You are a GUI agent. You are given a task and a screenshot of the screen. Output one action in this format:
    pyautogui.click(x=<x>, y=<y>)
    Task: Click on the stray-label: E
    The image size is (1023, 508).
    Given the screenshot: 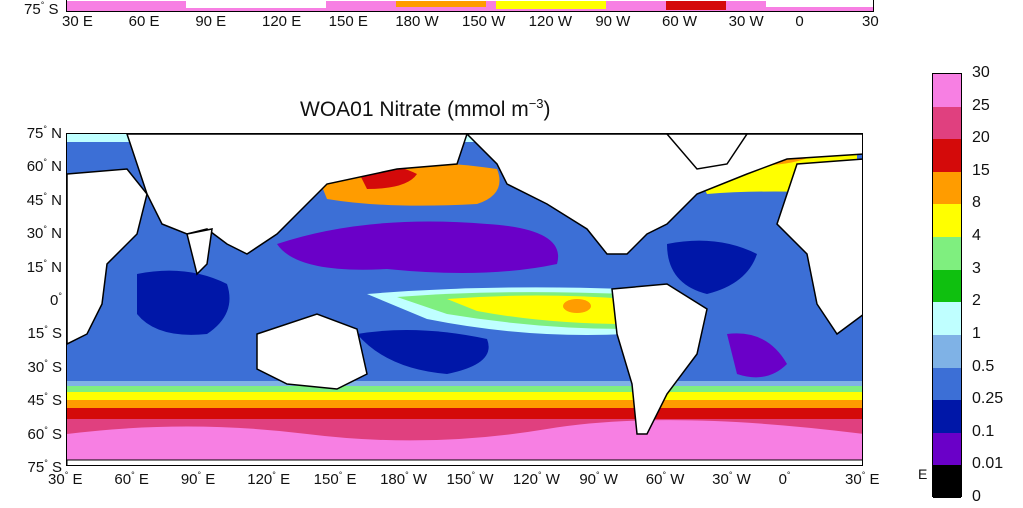 What is the action you would take?
    pyautogui.click(x=923, y=474)
    